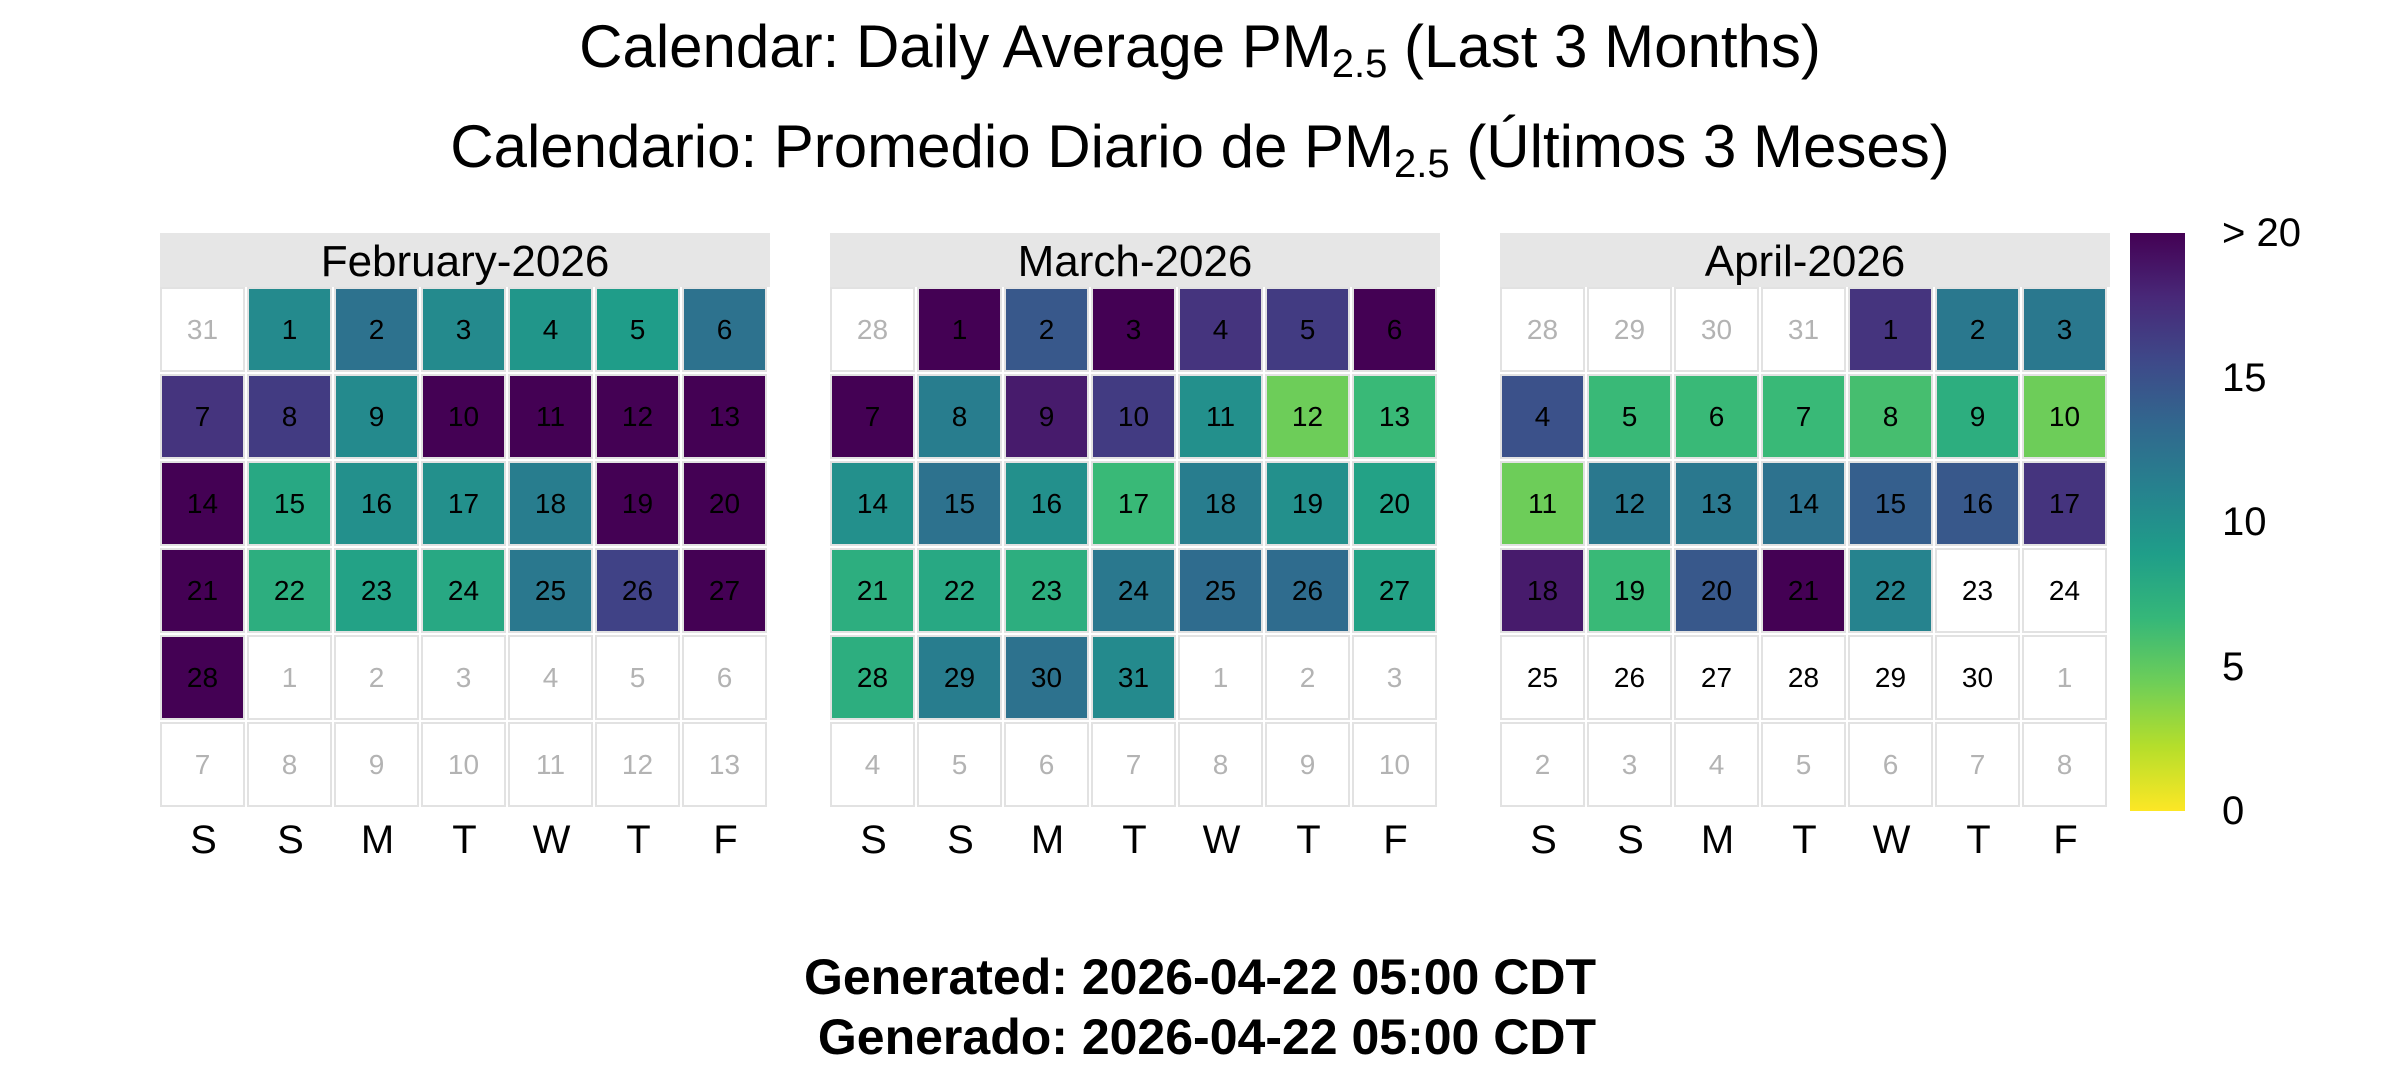  Describe the element at coordinates (724, 764) in the screenshot. I see `calendar-day-outside-month: 13` at that location.